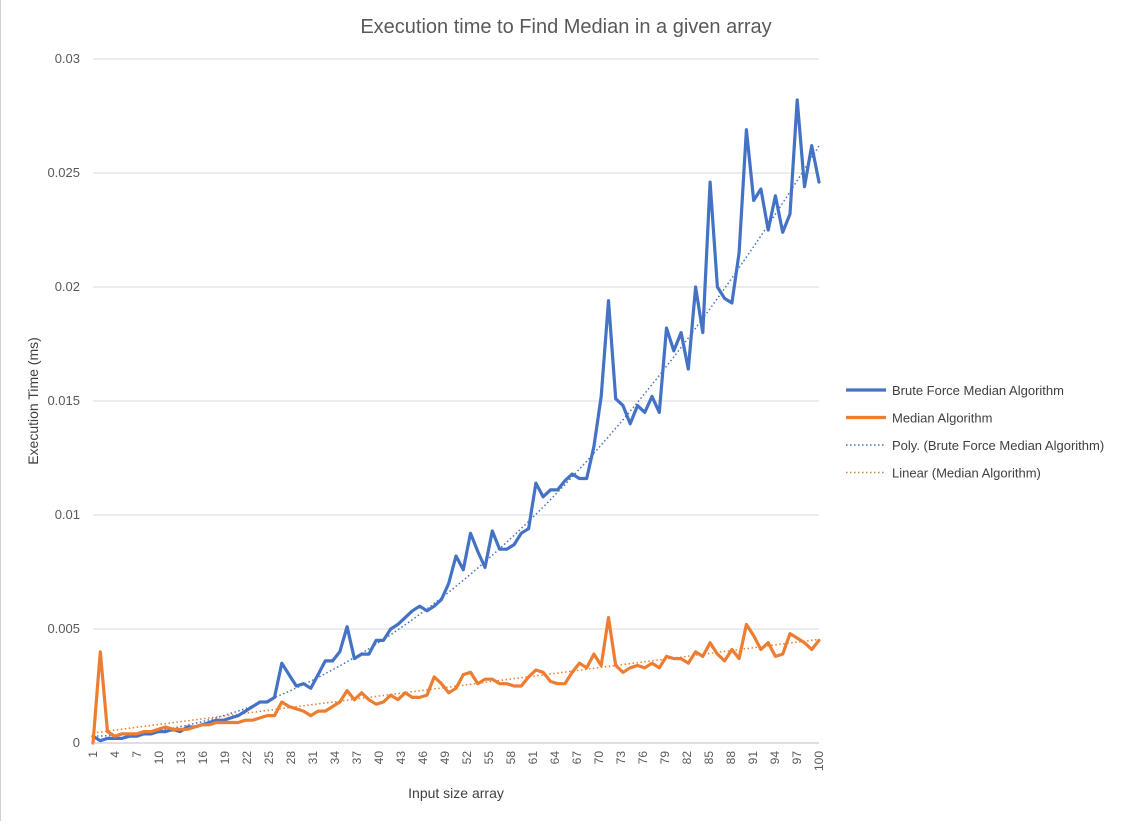 This screenshot has width=1131, height=826. Describe the element at coordinates (621, 758) in the screenshot. I see `x-tick-label: 73` at that location.